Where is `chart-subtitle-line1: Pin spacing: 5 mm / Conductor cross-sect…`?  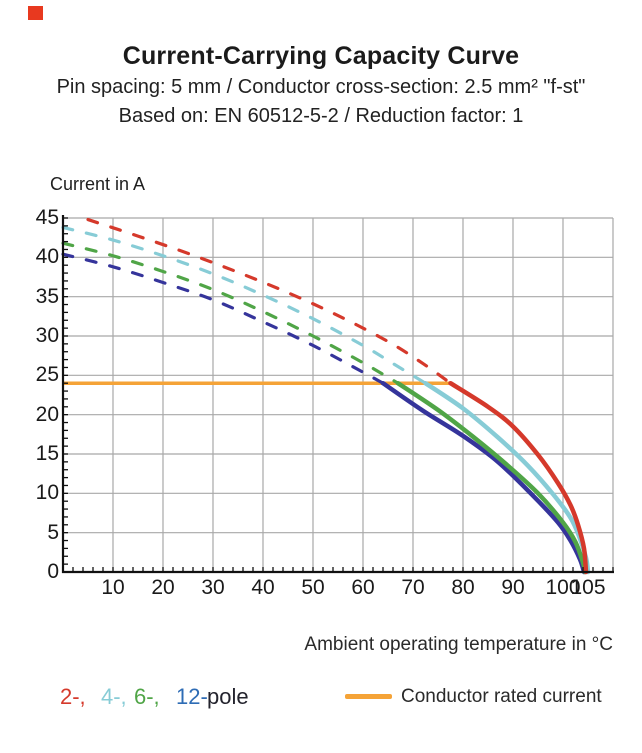 chart-subtitle-line1: Pin spacing: 5 mm / Conductor cross-sect… is located at coordinates (321, 87).